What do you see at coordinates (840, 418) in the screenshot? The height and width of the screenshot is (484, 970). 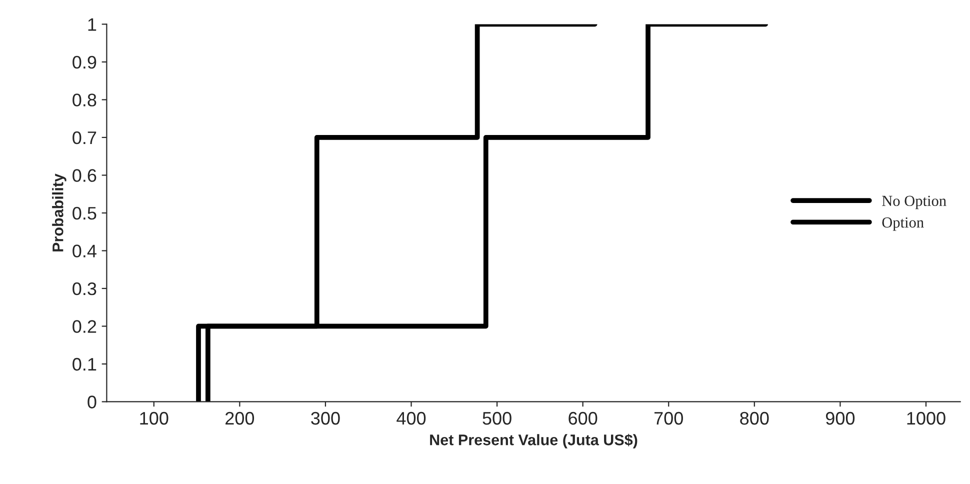 I see `x-tick-label: 900` at bounding box center [840, 418].